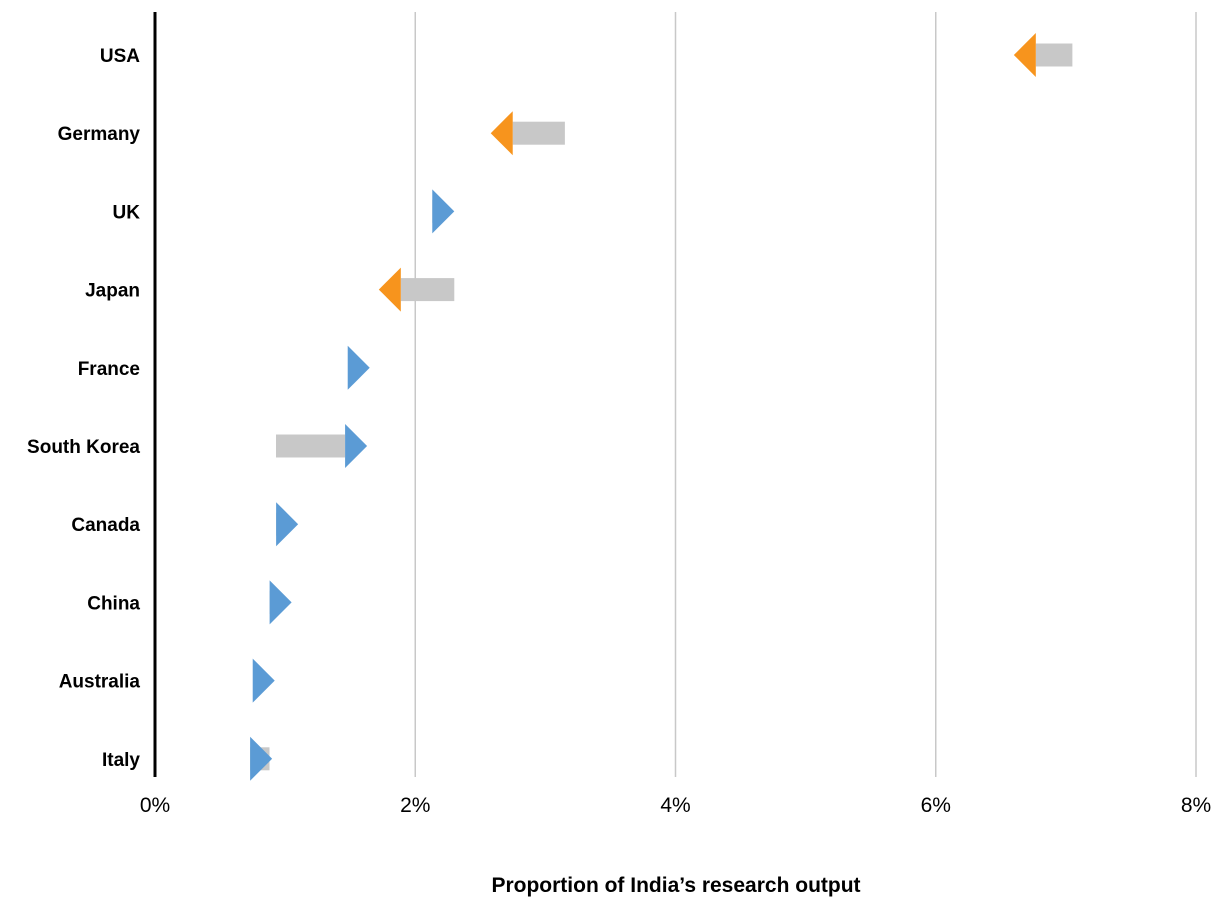 The image size is (1222, 898). What do you see at coordinates (99, 134) in the screenshot?
I see `category-label: Germany` at bounding box center [99, 134].